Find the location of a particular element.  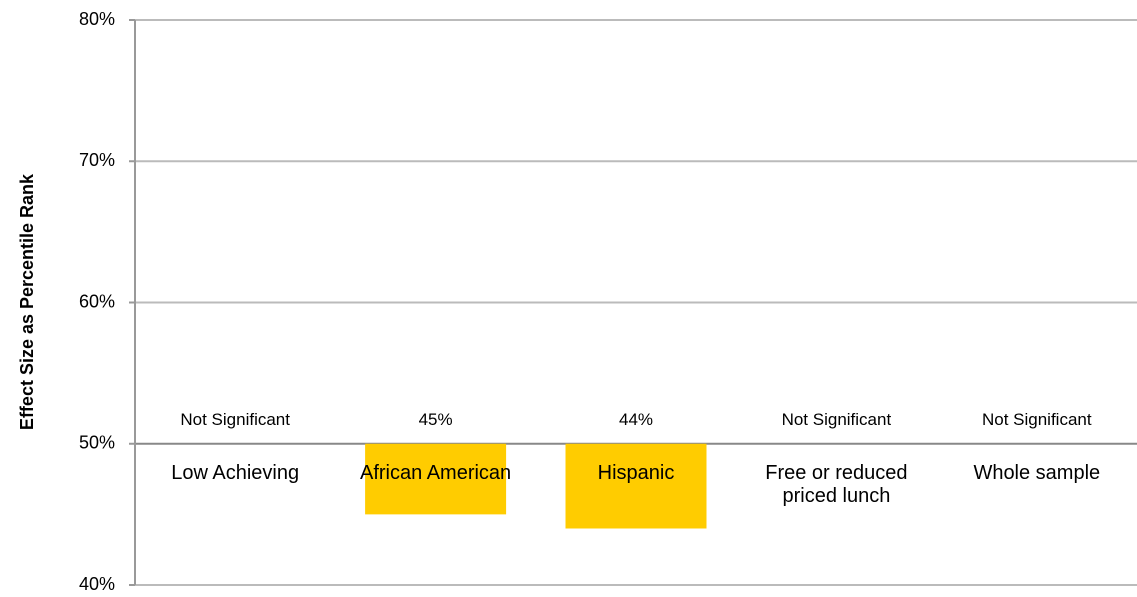

x-tick-label: Hispanic is located at coordinates (636, 472).